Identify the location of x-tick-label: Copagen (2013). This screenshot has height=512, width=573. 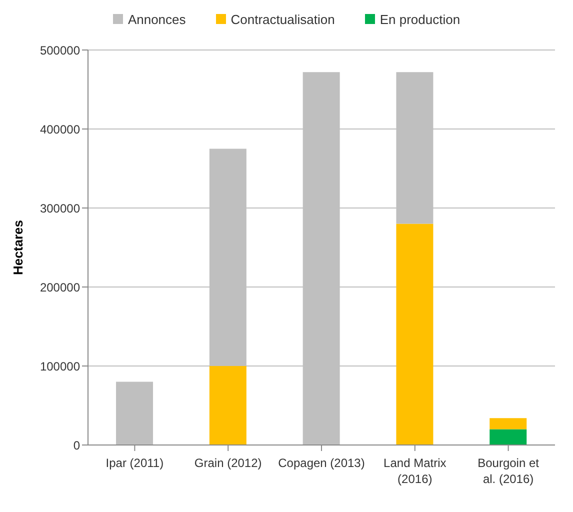
(321, 463).